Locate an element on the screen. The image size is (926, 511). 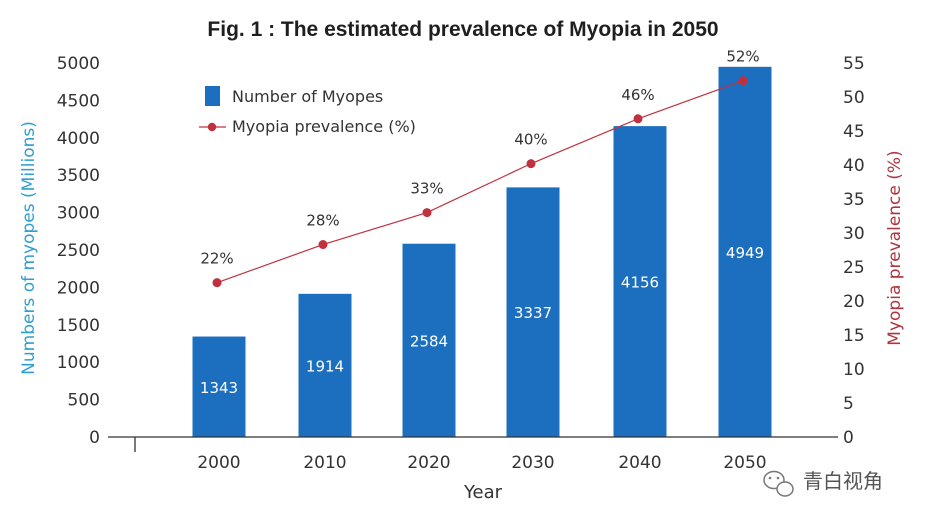
bar-value-label: 3337 is located at coordinates (533, 313).